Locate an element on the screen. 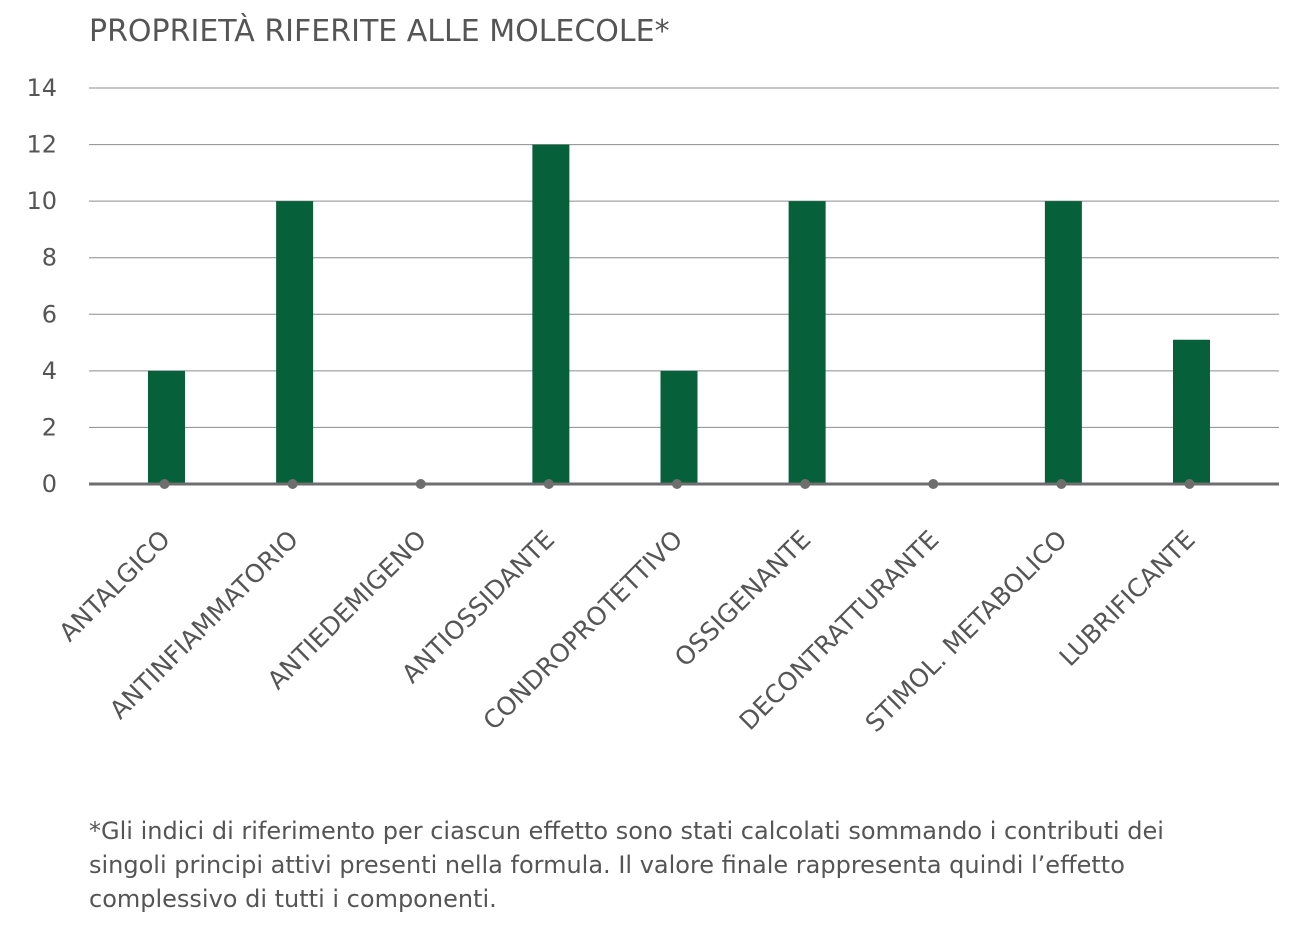  y-tick-label: 8 is located at coordinates (49, 258).